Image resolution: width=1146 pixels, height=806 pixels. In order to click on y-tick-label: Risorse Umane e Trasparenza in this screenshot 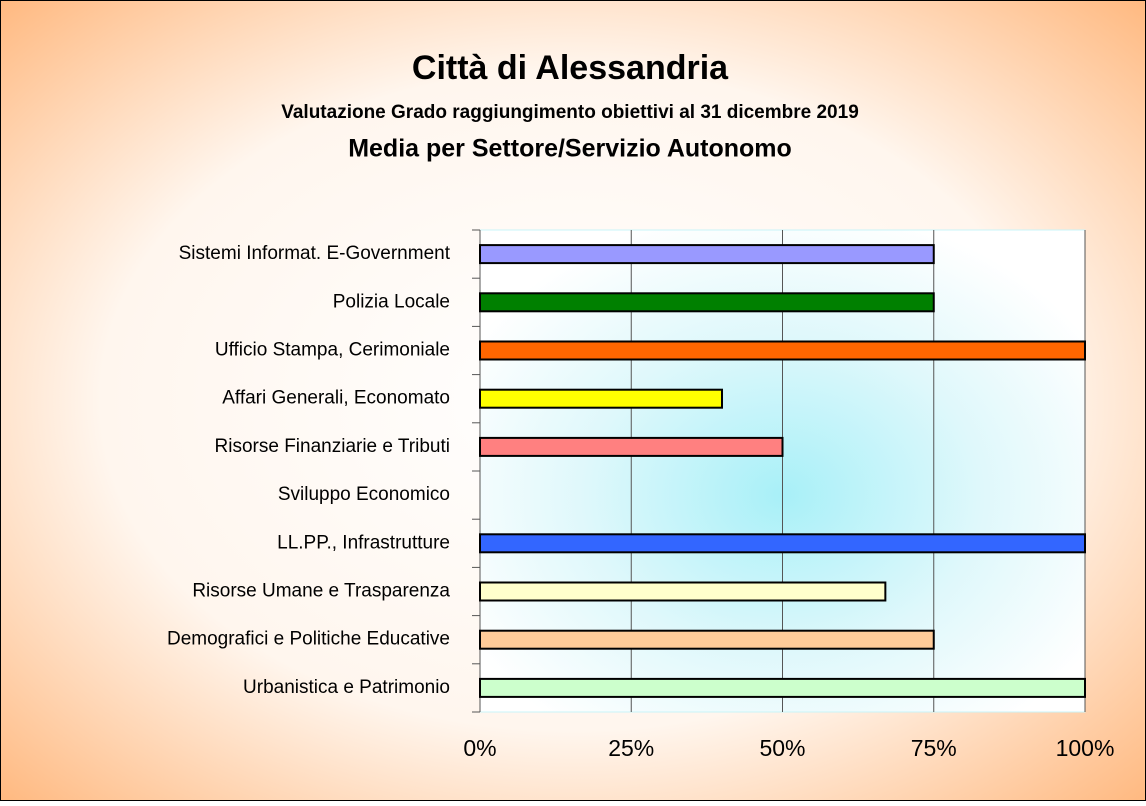, I will do `click(321, 591)`.